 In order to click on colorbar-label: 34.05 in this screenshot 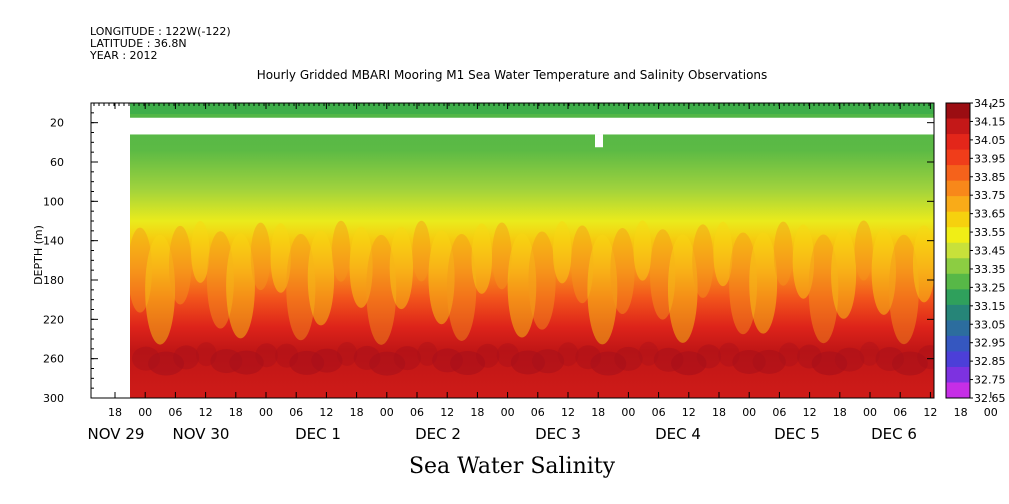, I will do `click(990, 140)`.